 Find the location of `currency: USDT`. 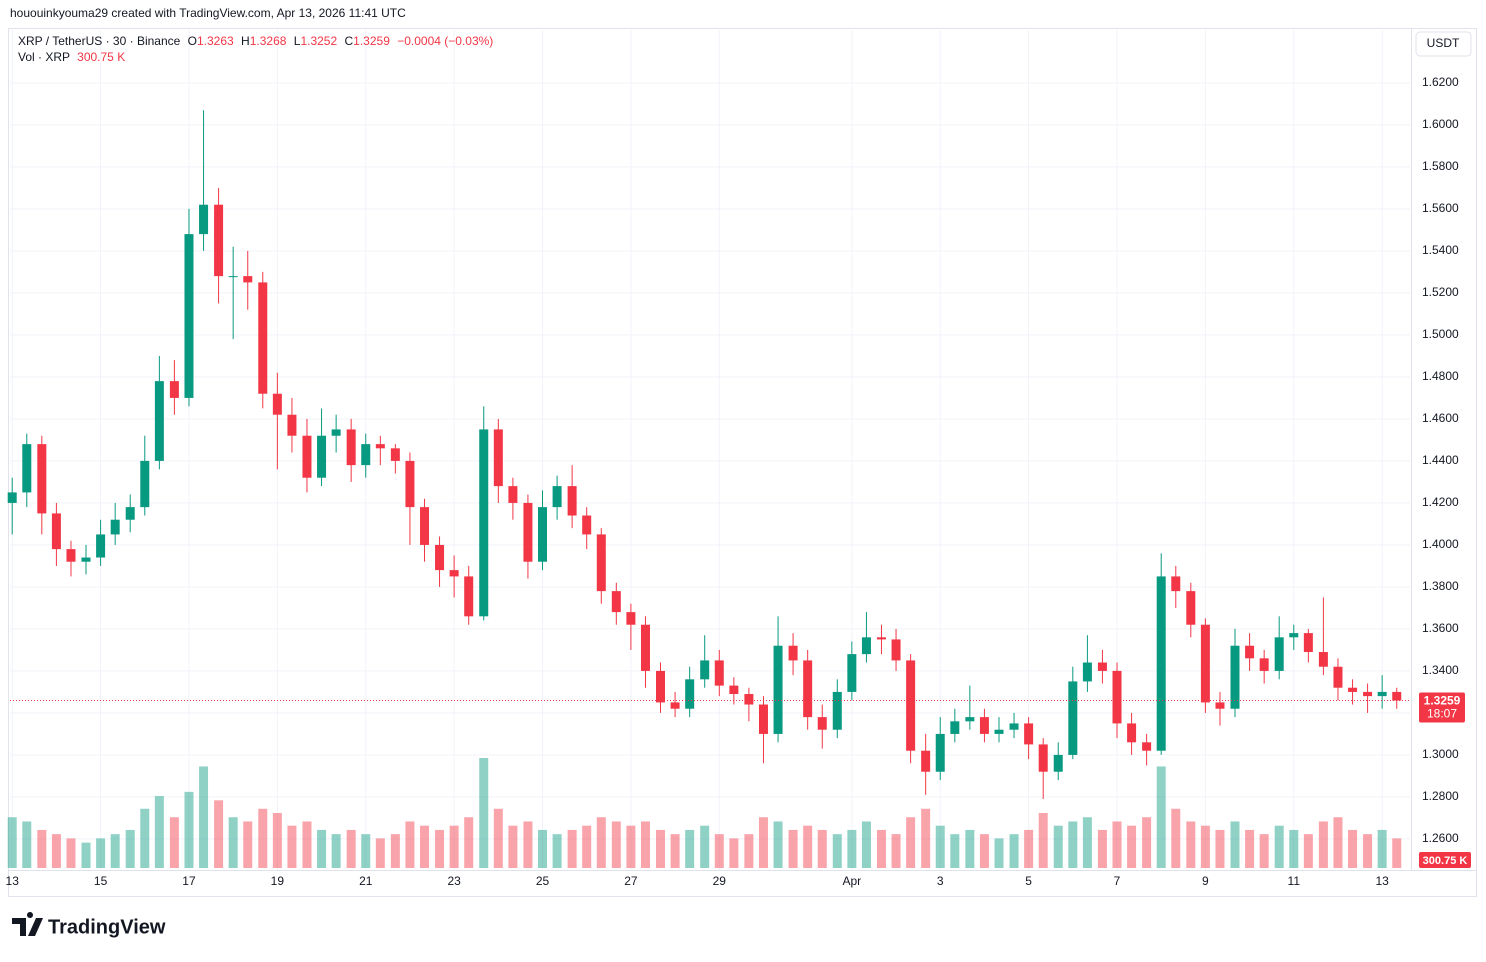

currency: USDT is located at coordinates (1443, 43).